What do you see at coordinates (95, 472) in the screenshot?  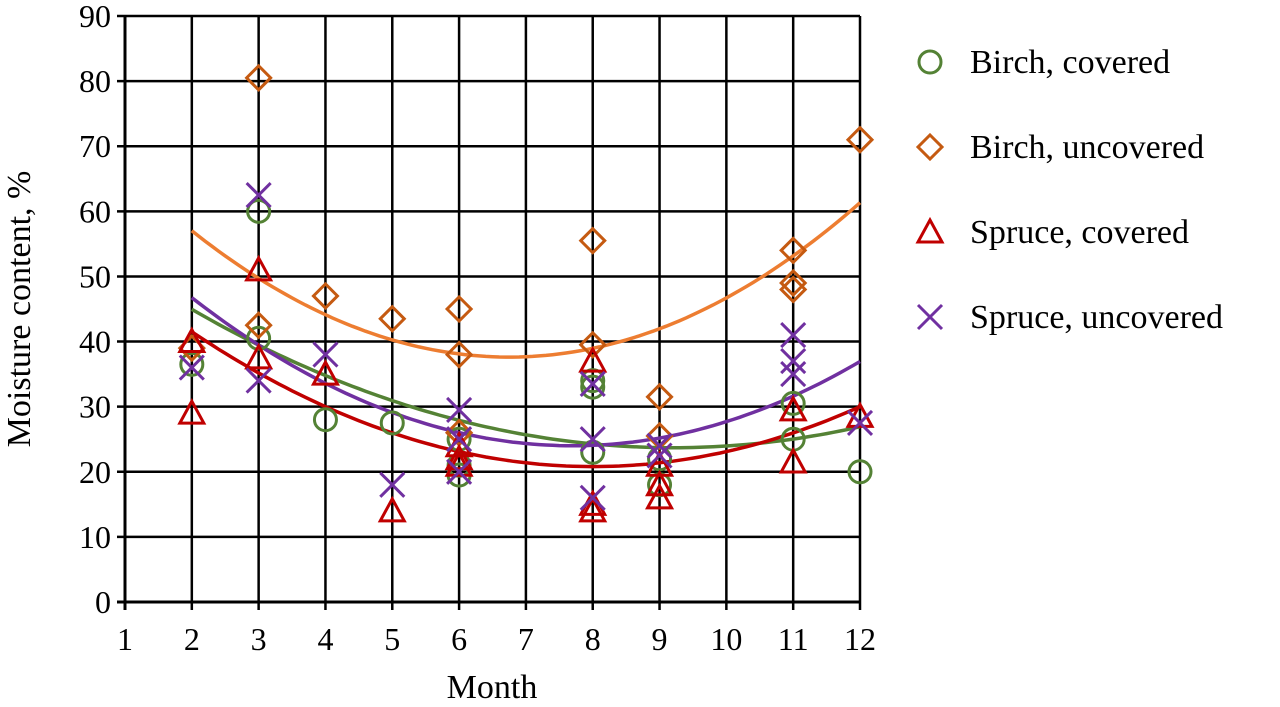 I see `y-tick-label: 20` at bounding box center [95, 472].